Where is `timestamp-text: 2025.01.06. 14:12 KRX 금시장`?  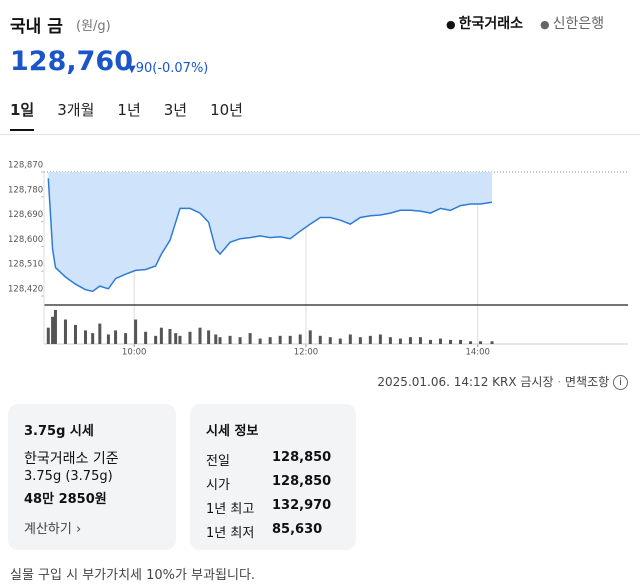
timestamp-text: 2025.01.06. 14:12 KRX 금시장 is located at coordinates (465, 382).